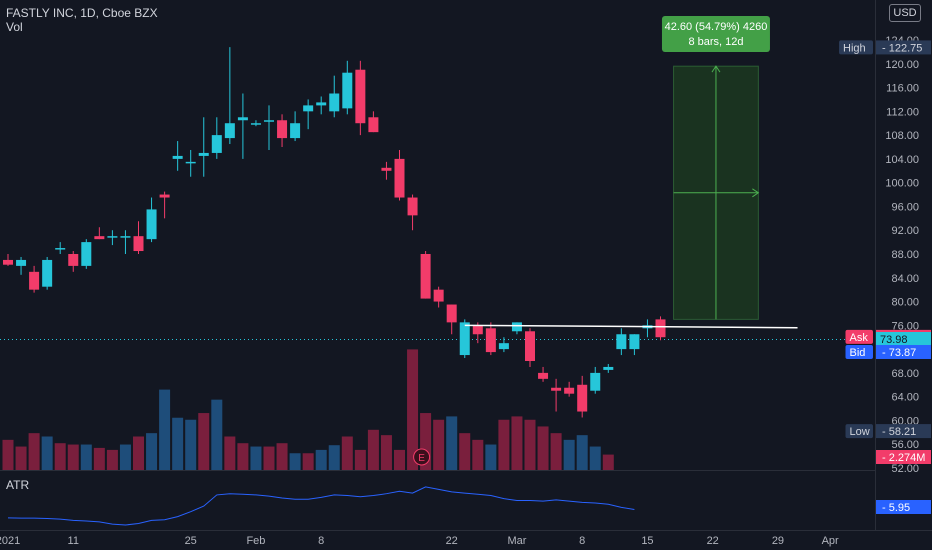  I want to click on price-tick-label: 84.00, so click(905, 279).